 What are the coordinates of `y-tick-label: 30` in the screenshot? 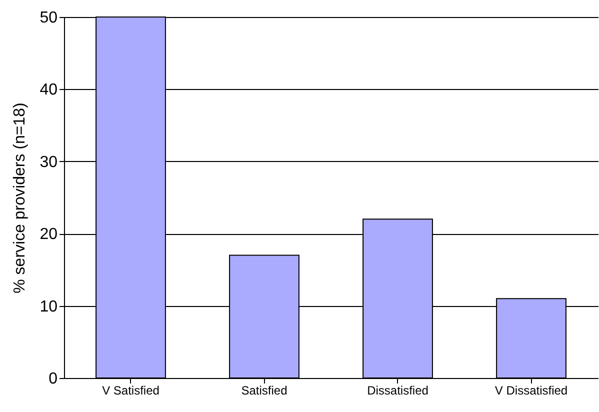 It's located at (49, 162).